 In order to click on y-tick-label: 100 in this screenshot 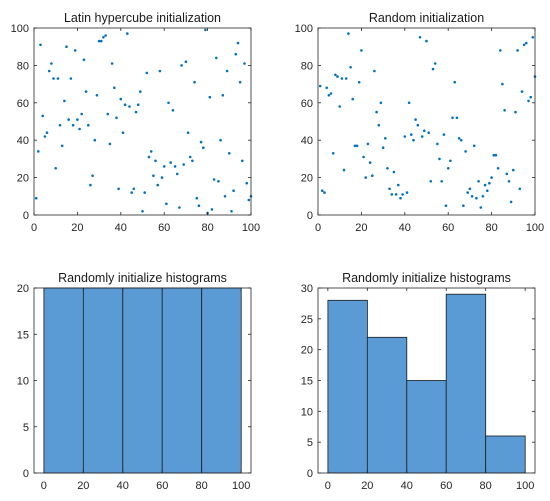, I will do `click(20, 29)`.